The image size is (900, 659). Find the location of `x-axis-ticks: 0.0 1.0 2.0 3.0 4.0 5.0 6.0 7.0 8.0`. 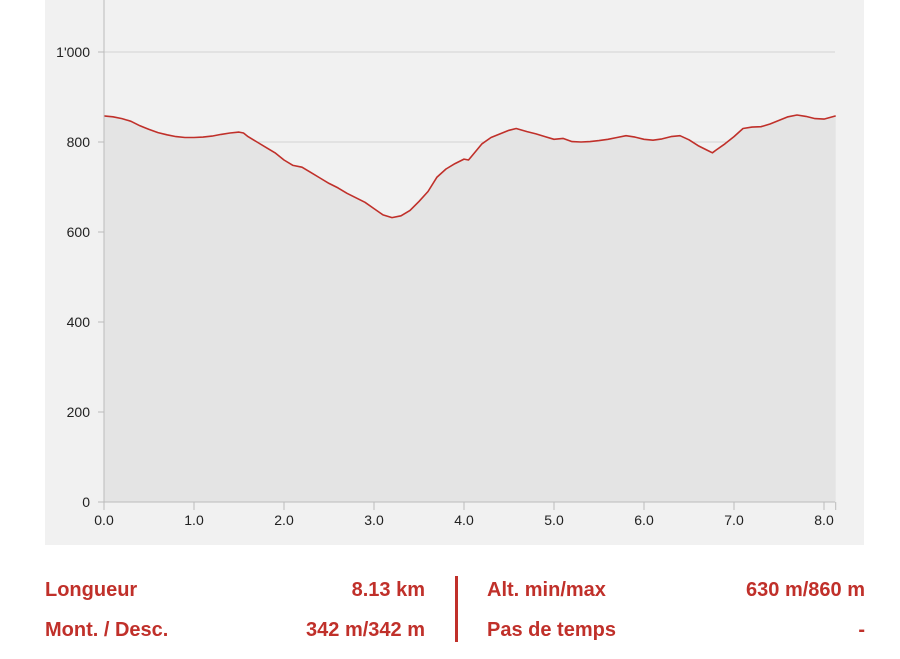

x-axis-ticks: 0.0 1.0 2.0 3.0 4.0 5.0 6.0 7.0 8.0 is located at coordinates (465, 515).